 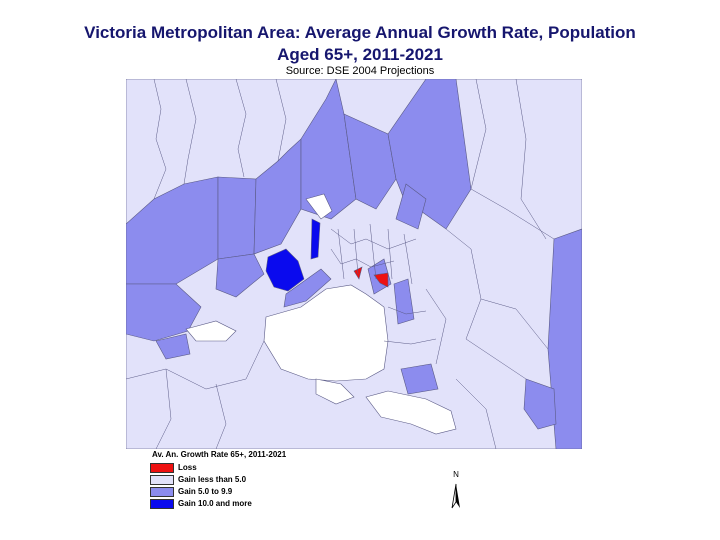 I want to click on region-west-strip, so click(x=240, y=275).